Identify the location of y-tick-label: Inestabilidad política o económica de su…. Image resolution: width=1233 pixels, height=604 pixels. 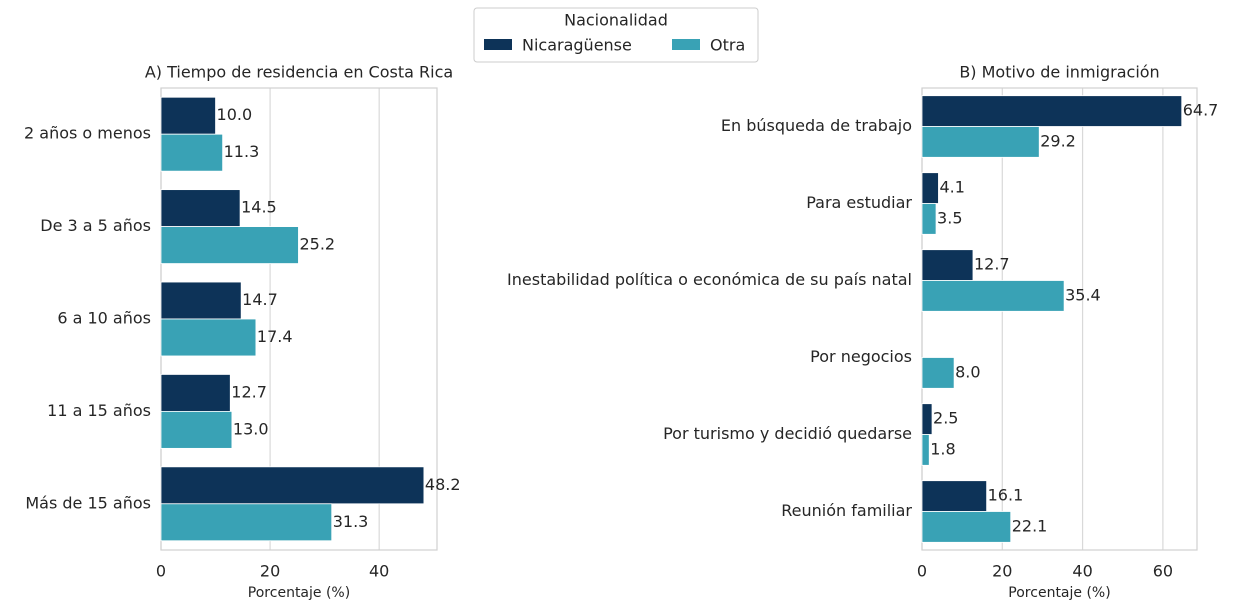
(709, 279).